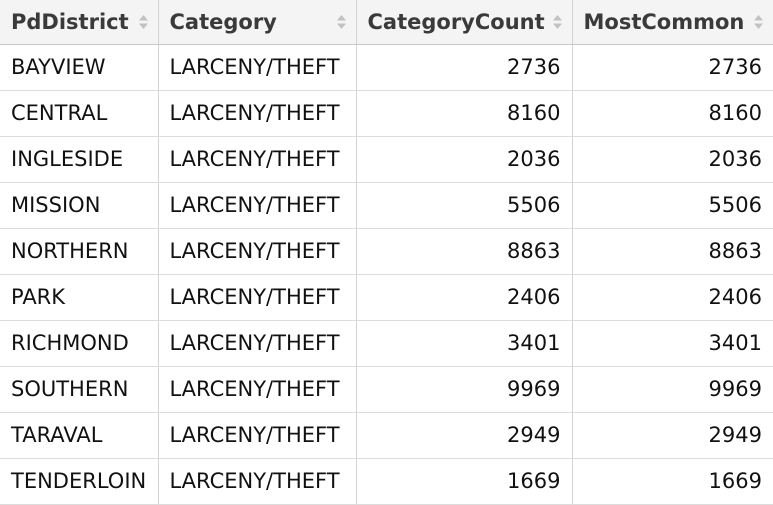 This screenshot has width=773, height=505. I want to click on table-row: MISSION LARCENY/THEFT 5506 5506, so click(386, 205).